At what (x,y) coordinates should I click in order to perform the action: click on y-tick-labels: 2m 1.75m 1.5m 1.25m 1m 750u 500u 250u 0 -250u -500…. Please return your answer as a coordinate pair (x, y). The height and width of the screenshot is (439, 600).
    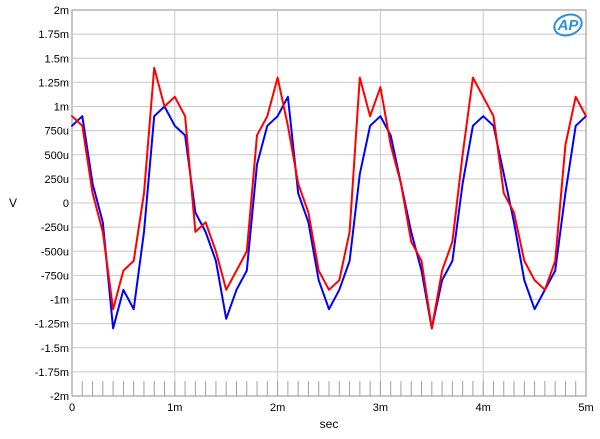
    Looking at the image, I should click on (52, 204).